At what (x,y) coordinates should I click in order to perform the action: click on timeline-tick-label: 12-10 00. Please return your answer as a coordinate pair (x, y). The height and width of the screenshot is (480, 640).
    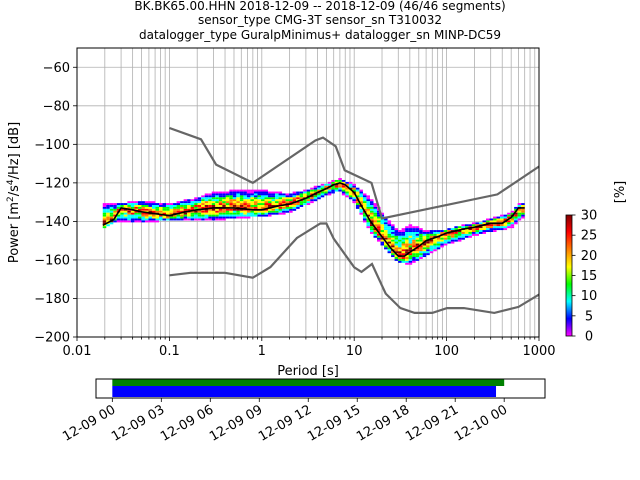
    Looking at the image, I should click on (481, 423).